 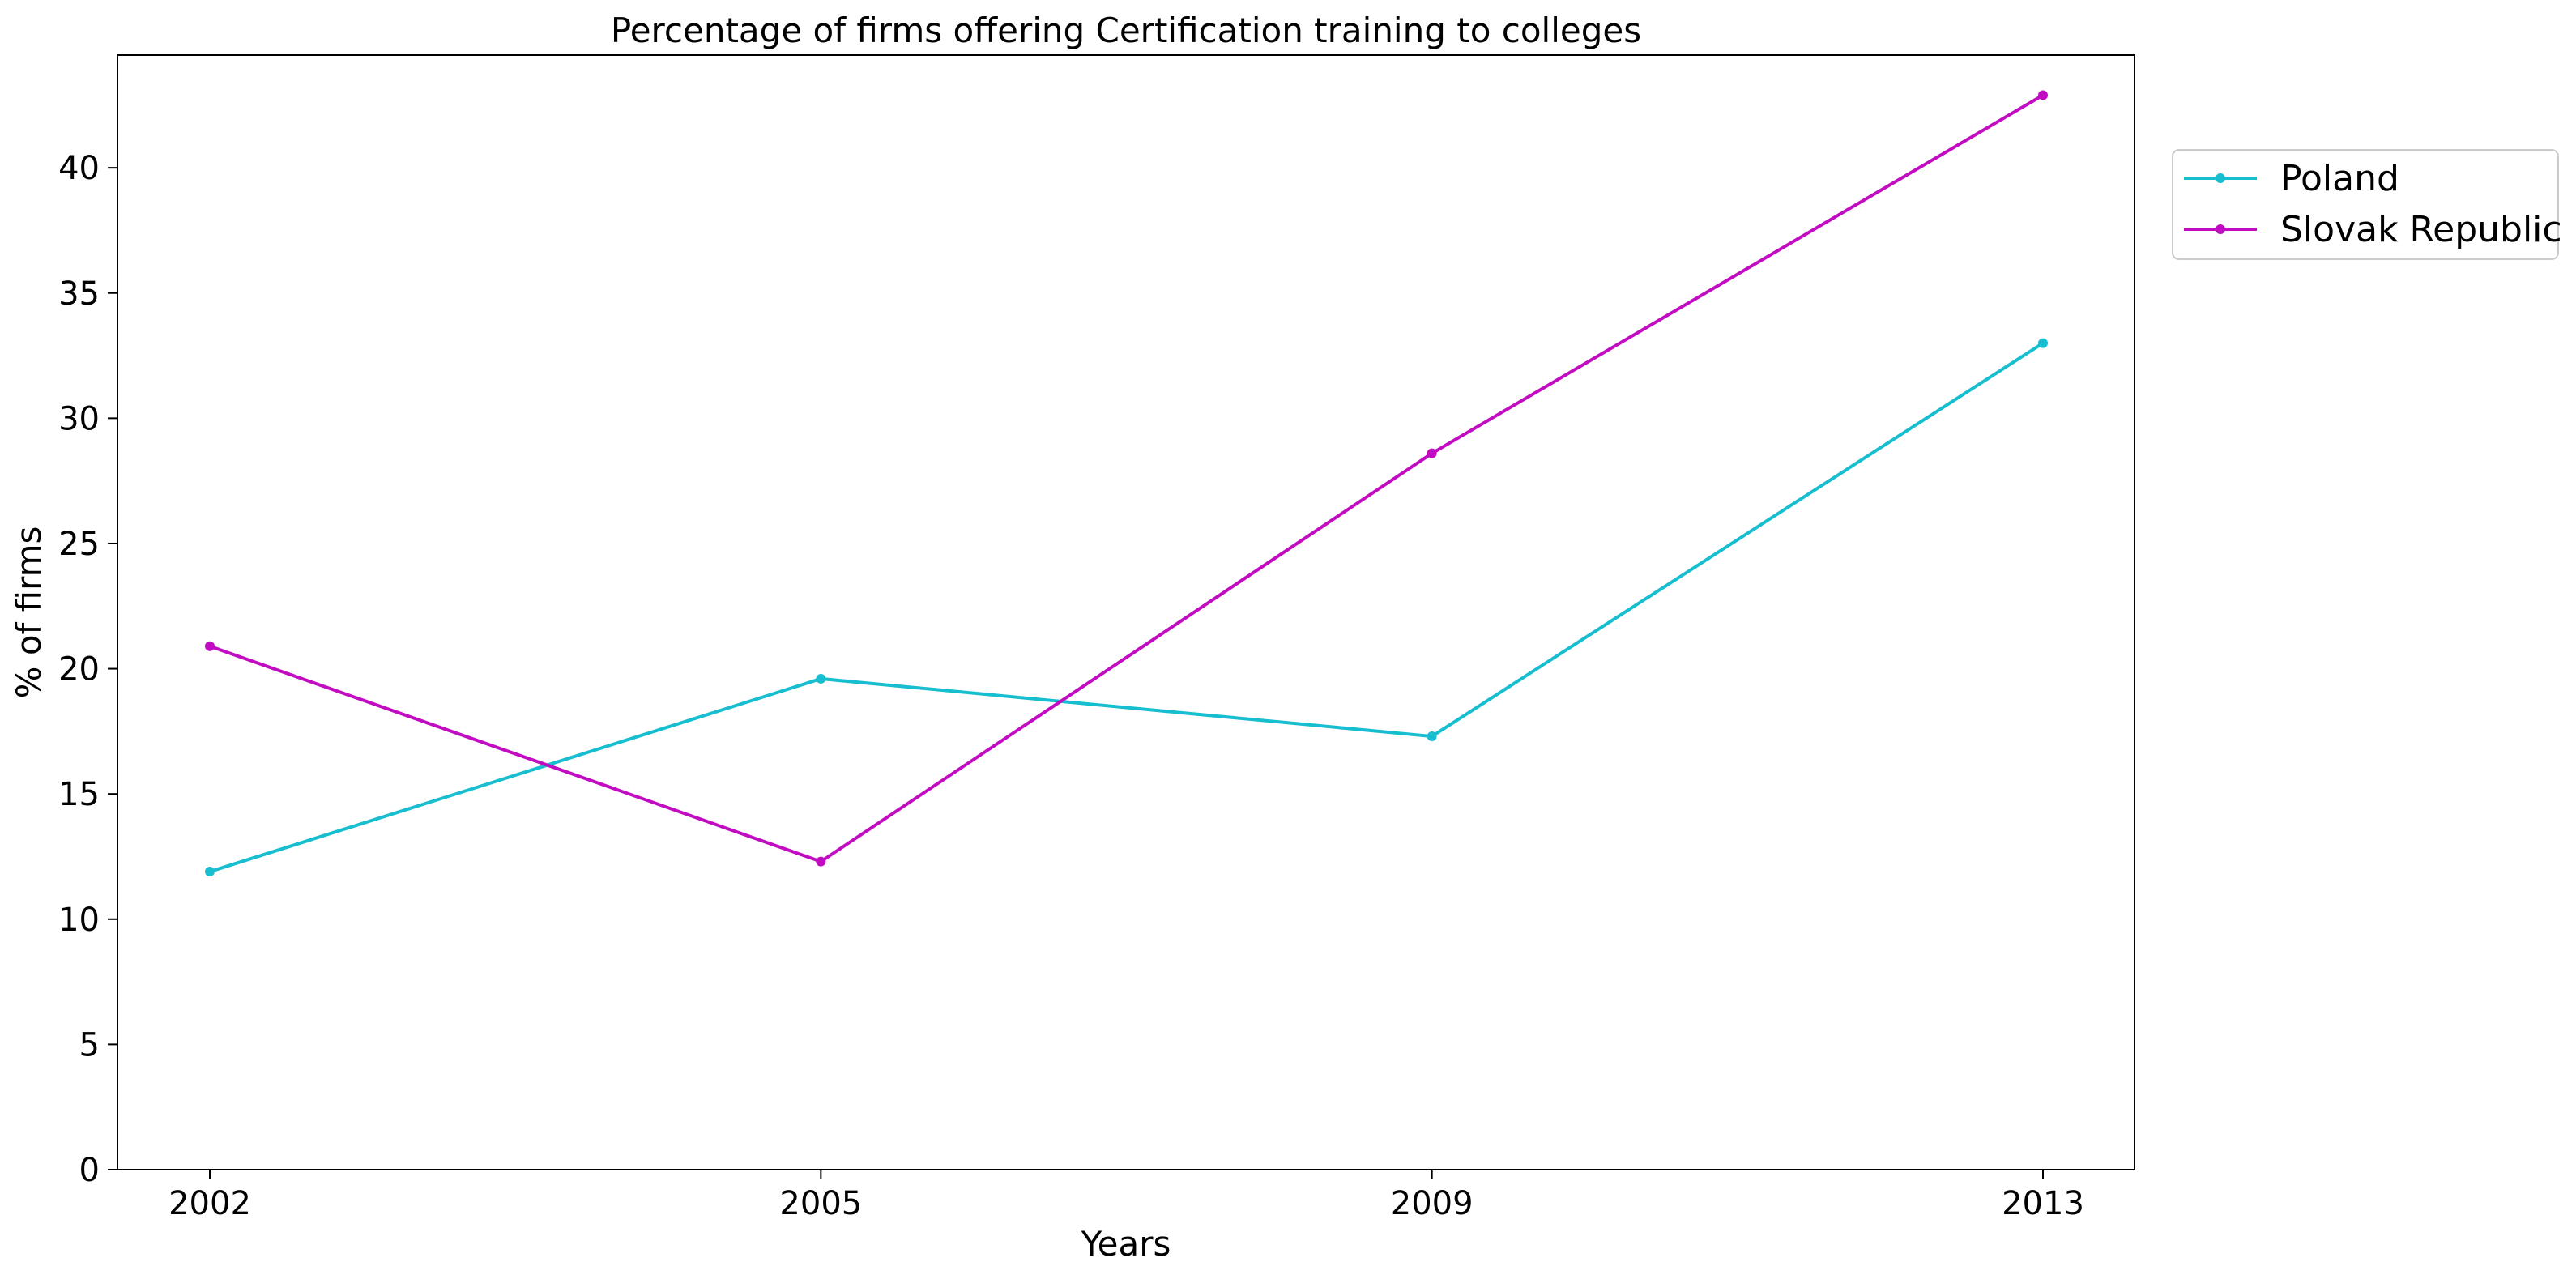 I want to click on x-tick-label: 2009, so click(x=1432, y=1203).